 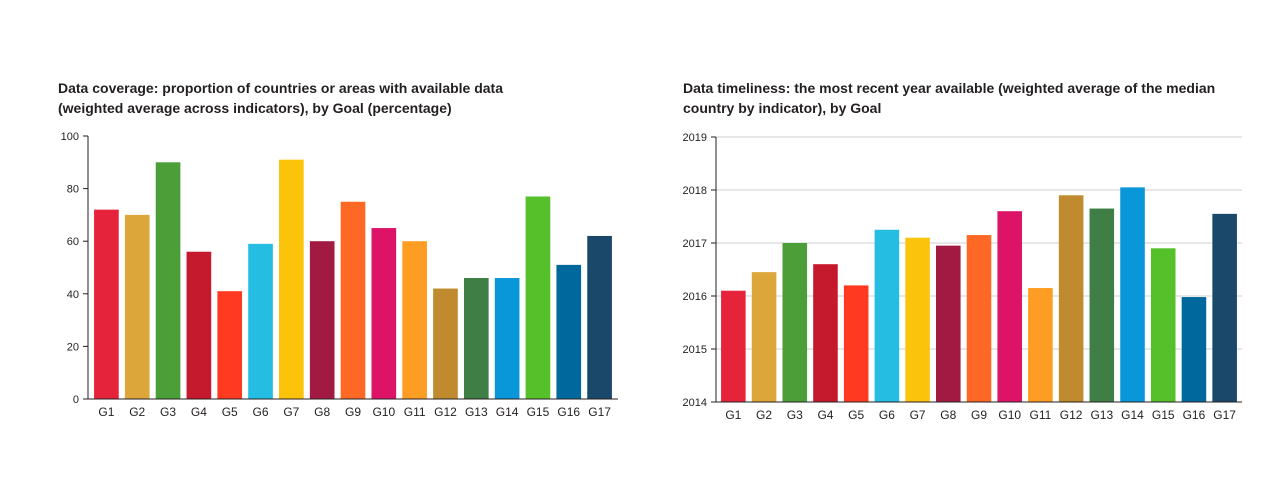 What do you see at coordinates (73, 347) in the screenshot?
I see `y-tick-label: 20` at bounding box center [73, 347].